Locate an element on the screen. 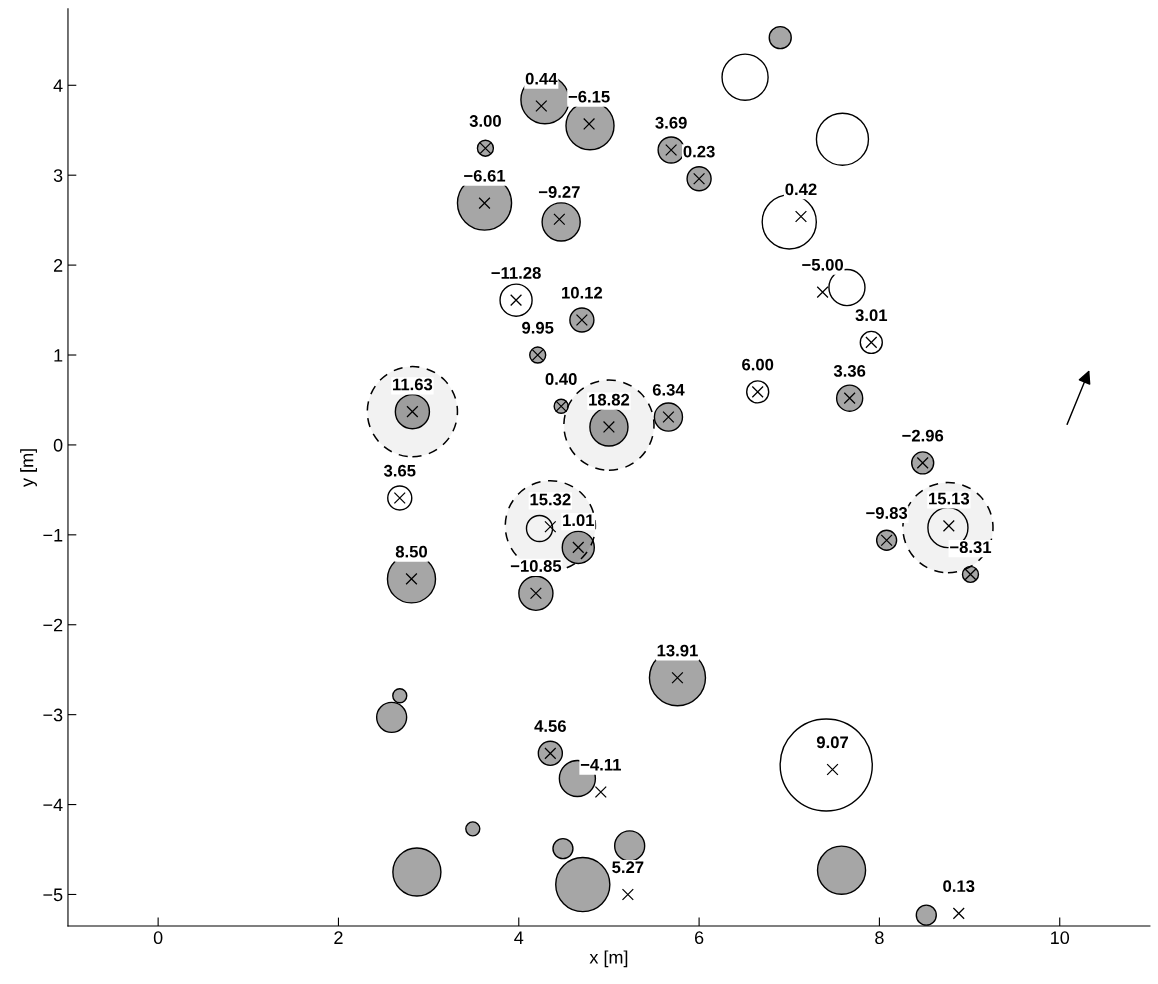 This screenshot has width=1158, height=984. annotation: −5.00 is located at coordinates (823, 264).